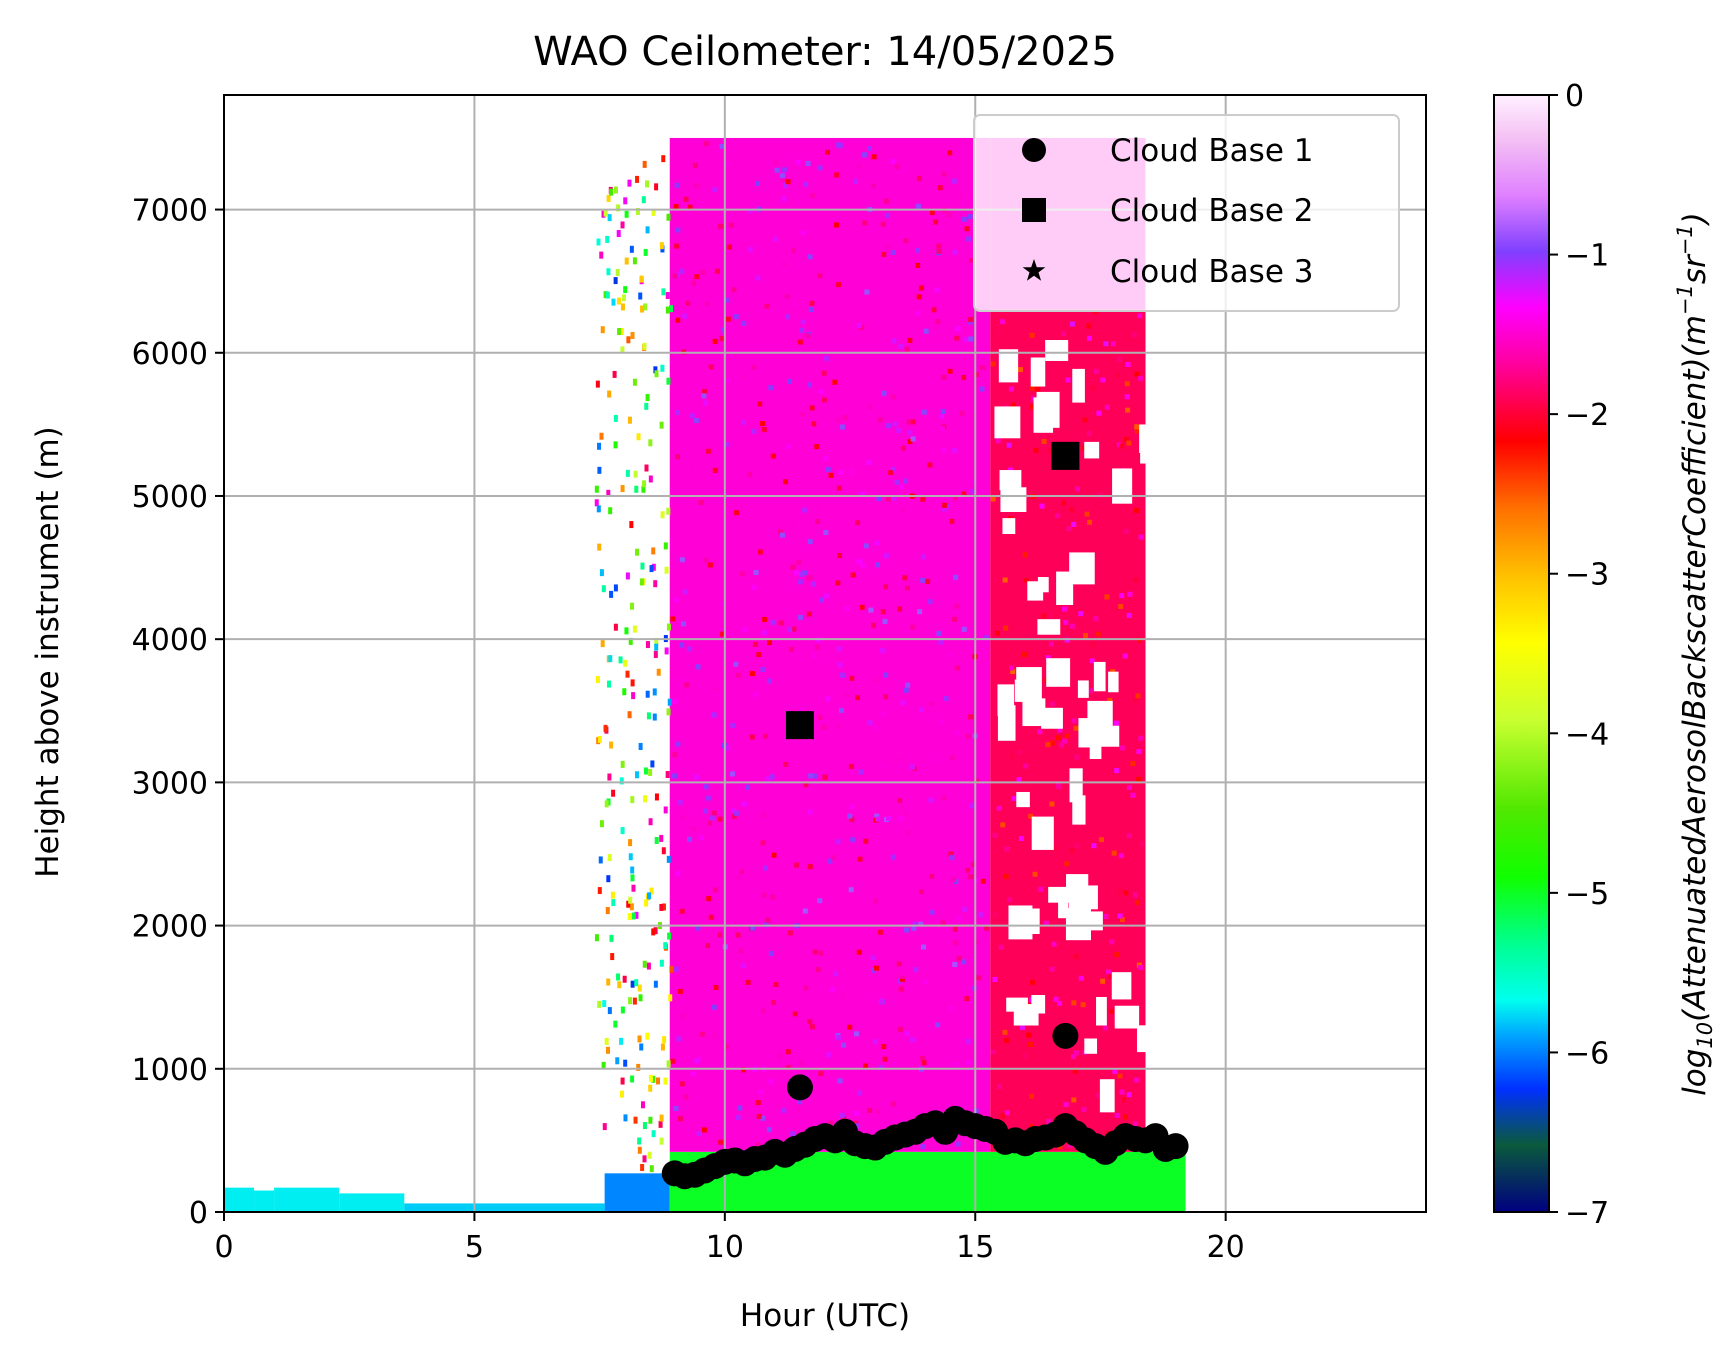 This screenshot has height=1358, width=1726. I want to click on heatmap-region, so click(637, 1192).